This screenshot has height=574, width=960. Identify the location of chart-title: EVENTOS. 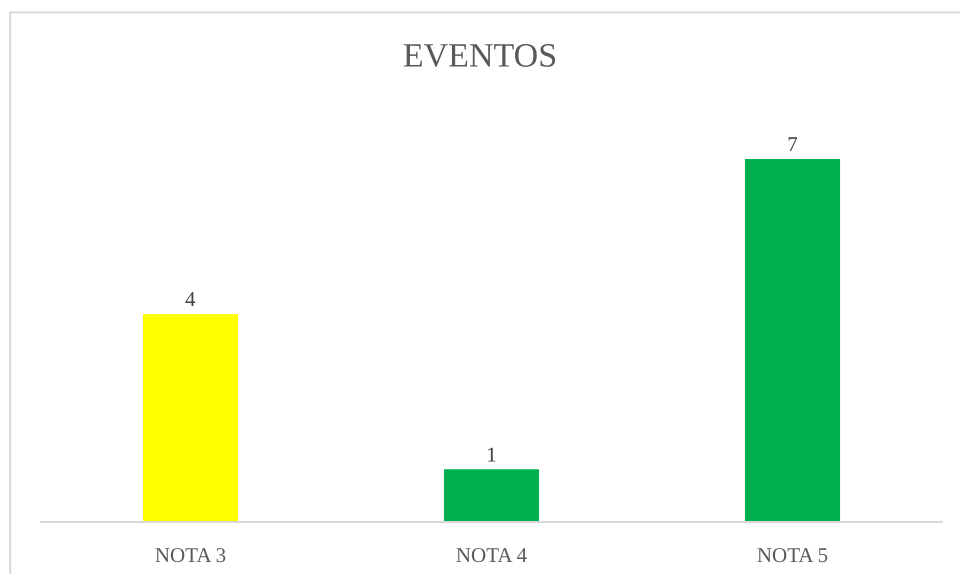
(480, 55).